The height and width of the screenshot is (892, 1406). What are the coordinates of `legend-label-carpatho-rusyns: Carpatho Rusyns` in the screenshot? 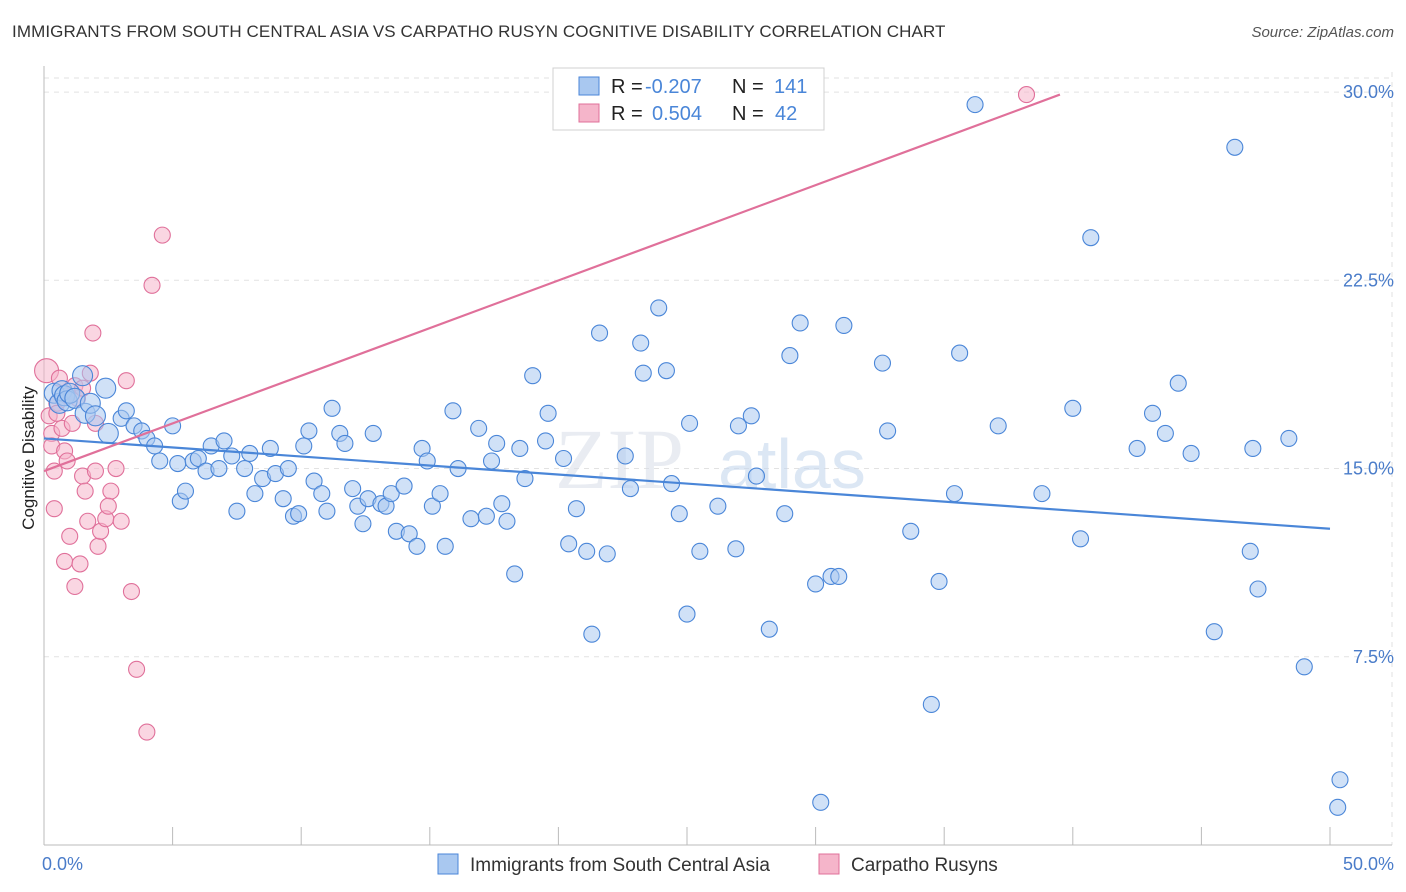 It's located at (924, 865).